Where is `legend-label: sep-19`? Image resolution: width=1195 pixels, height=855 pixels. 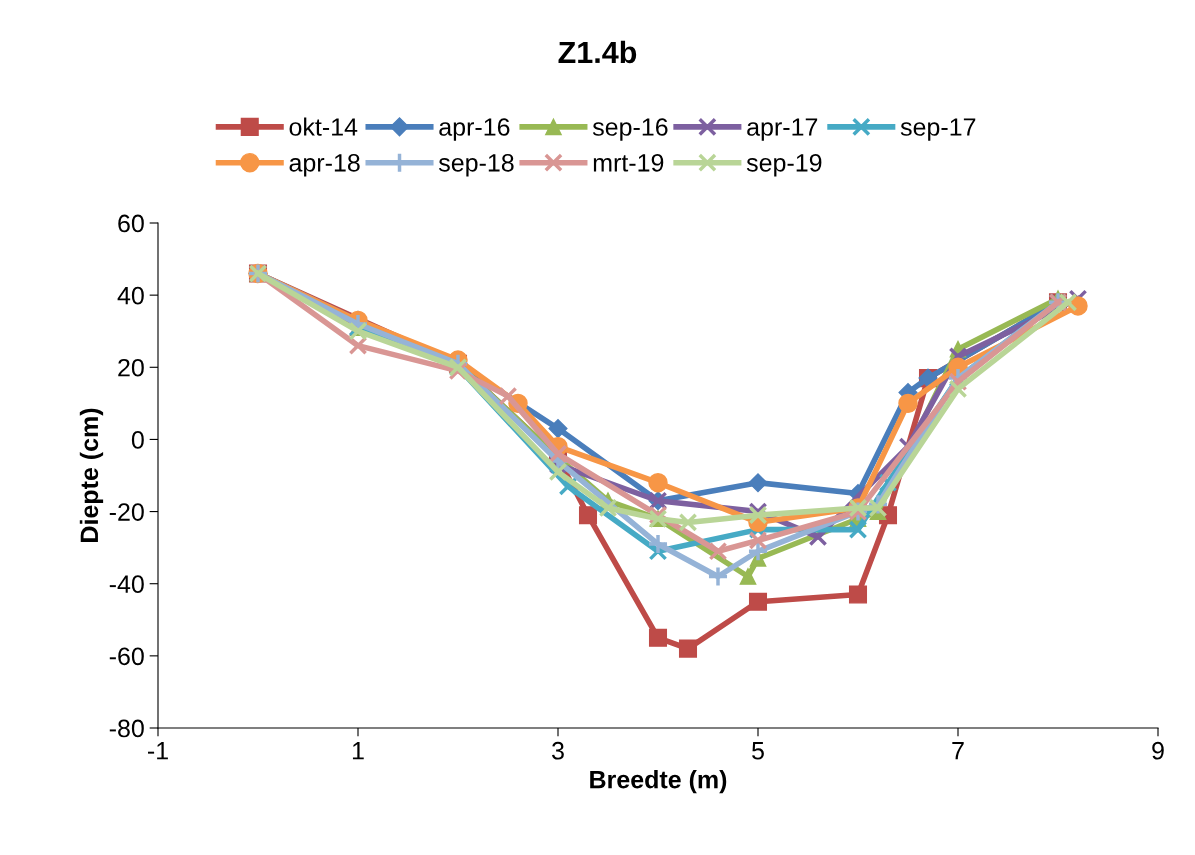
legend-label: sep-19 is located at coordinates (784, 165).